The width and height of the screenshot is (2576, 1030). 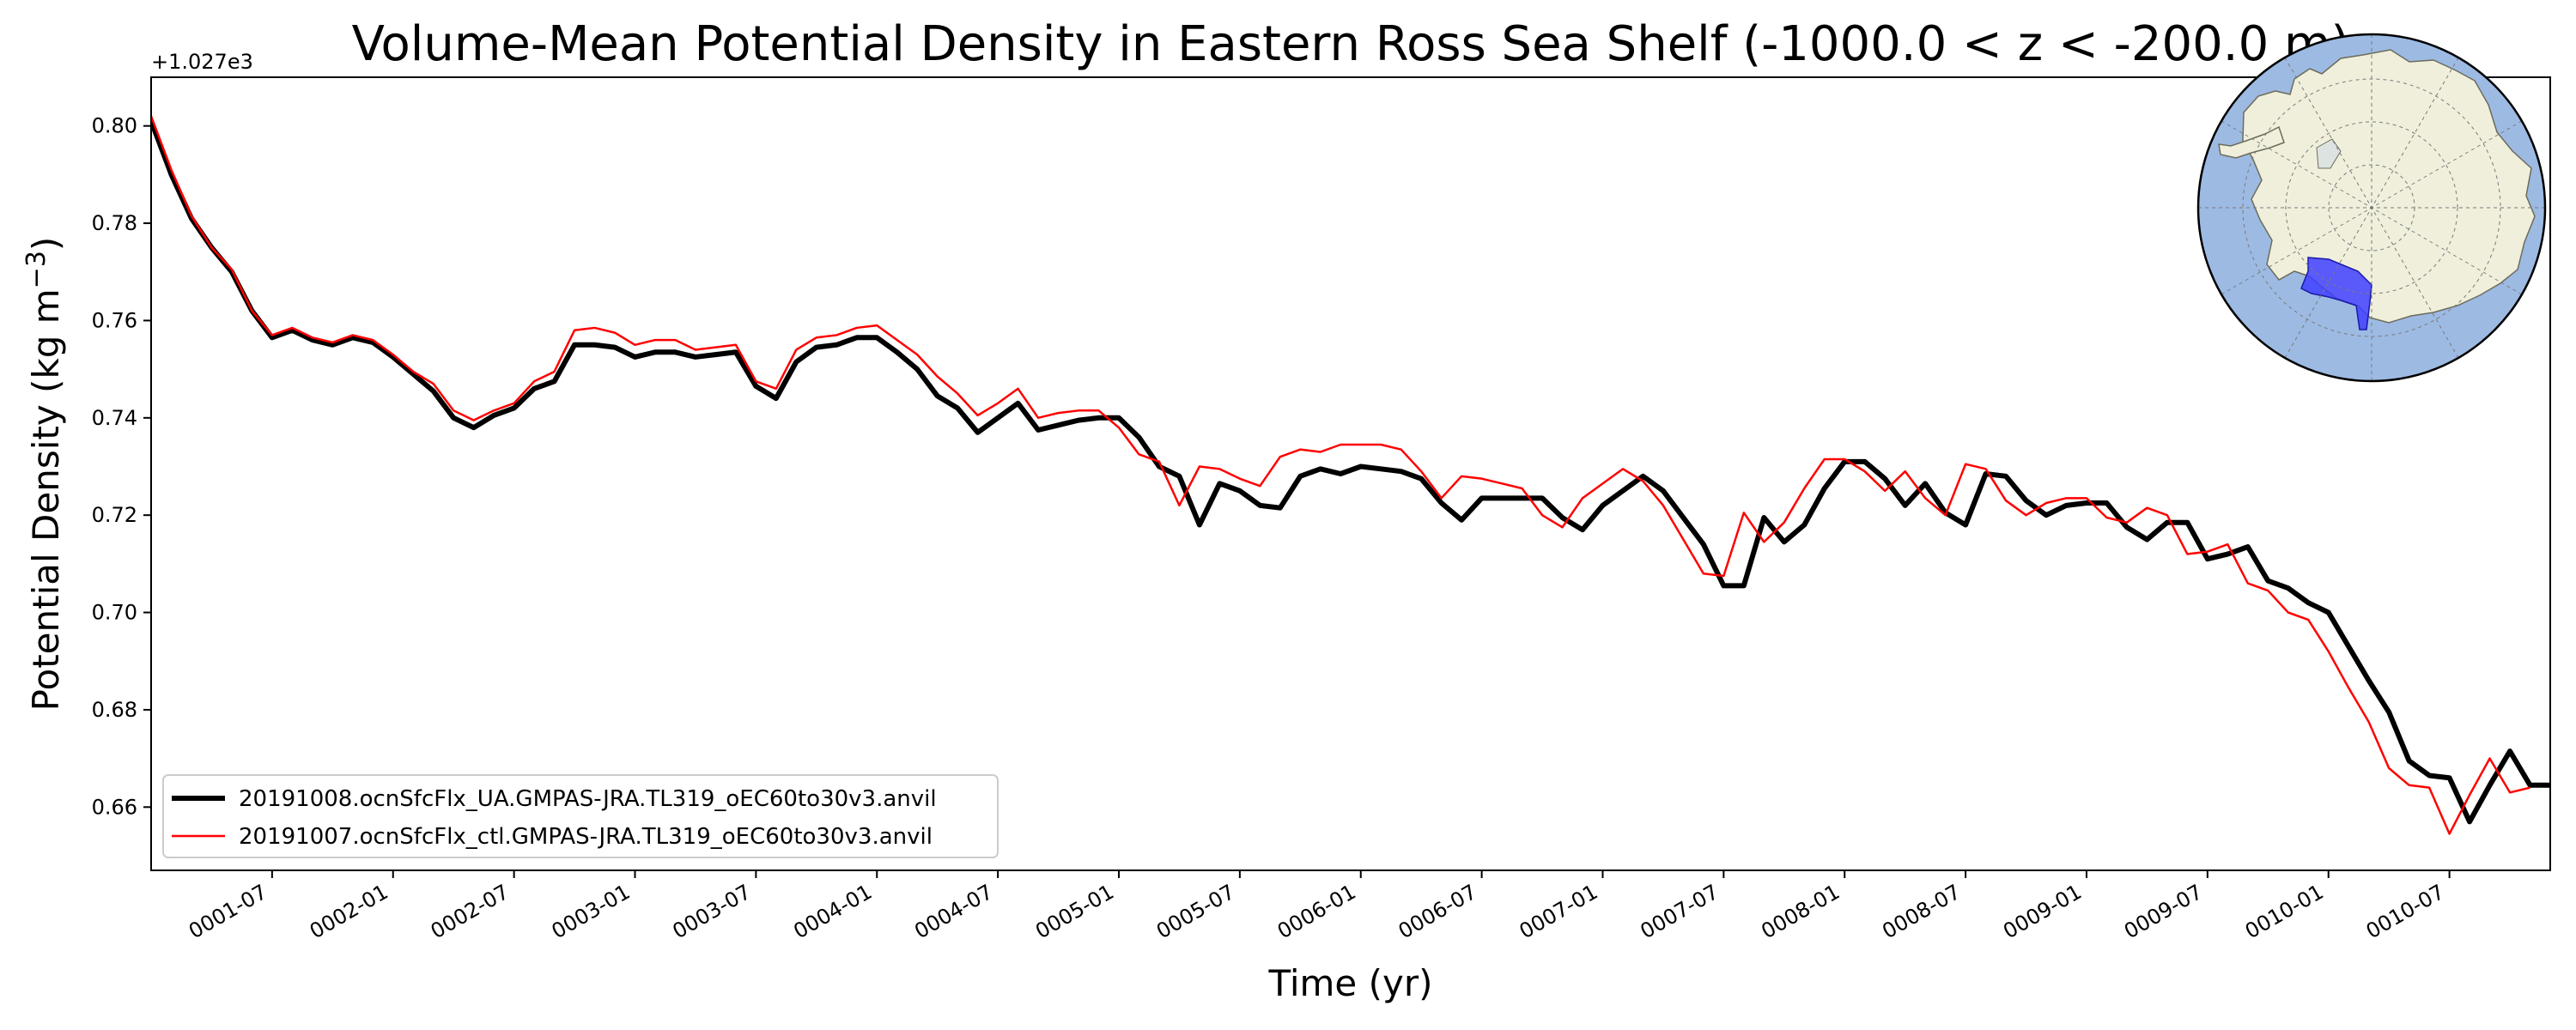 I want to click on y-axis-label-main: Potential Density (kg m, so click(x=46, y=499).